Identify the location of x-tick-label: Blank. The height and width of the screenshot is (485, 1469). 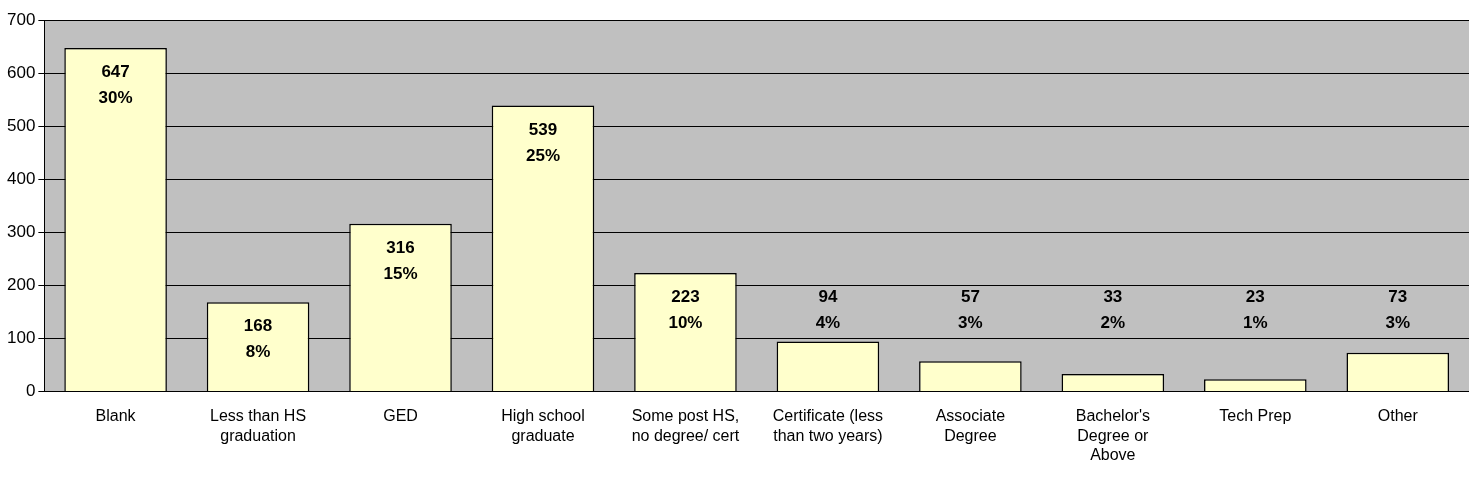
(116, 416).